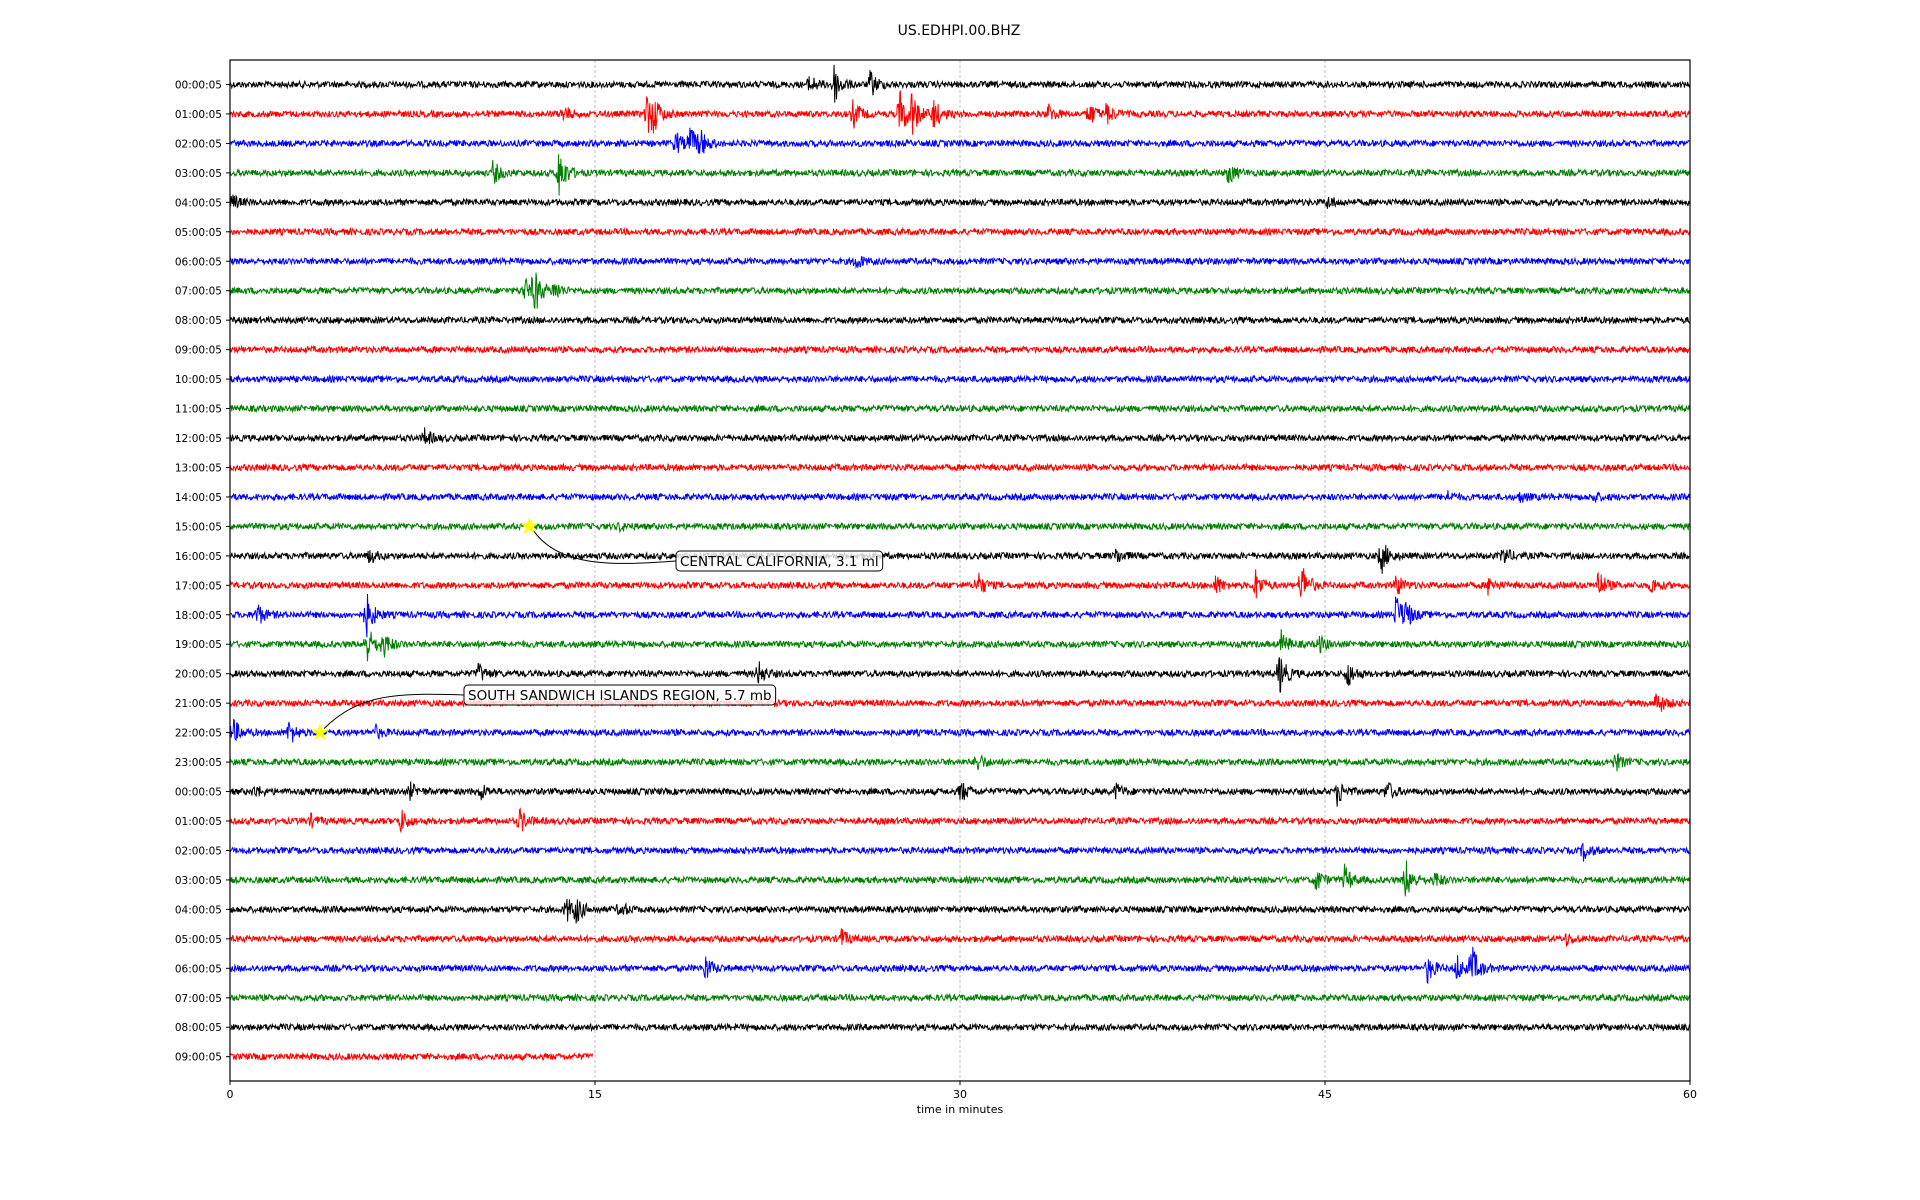 The height and width of the screenshot is (1200, 1920). What do you see at coordinates (198, 527) in the screenshot?
I see `y-tick-label: 15:00:05` at bounding box center [198, 527].